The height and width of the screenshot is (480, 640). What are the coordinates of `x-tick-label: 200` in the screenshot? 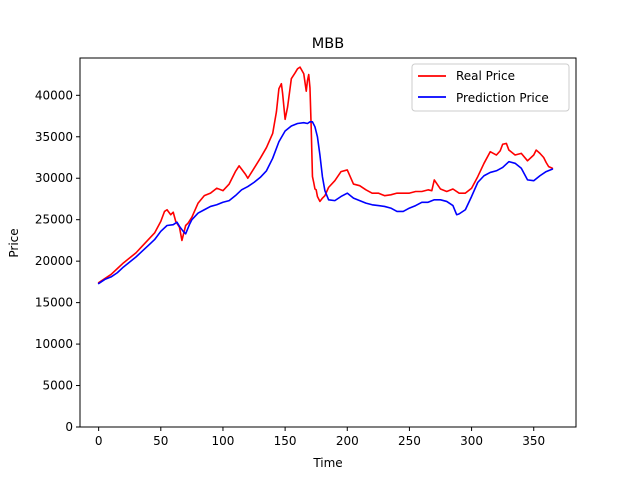 It's located at (347, 441).